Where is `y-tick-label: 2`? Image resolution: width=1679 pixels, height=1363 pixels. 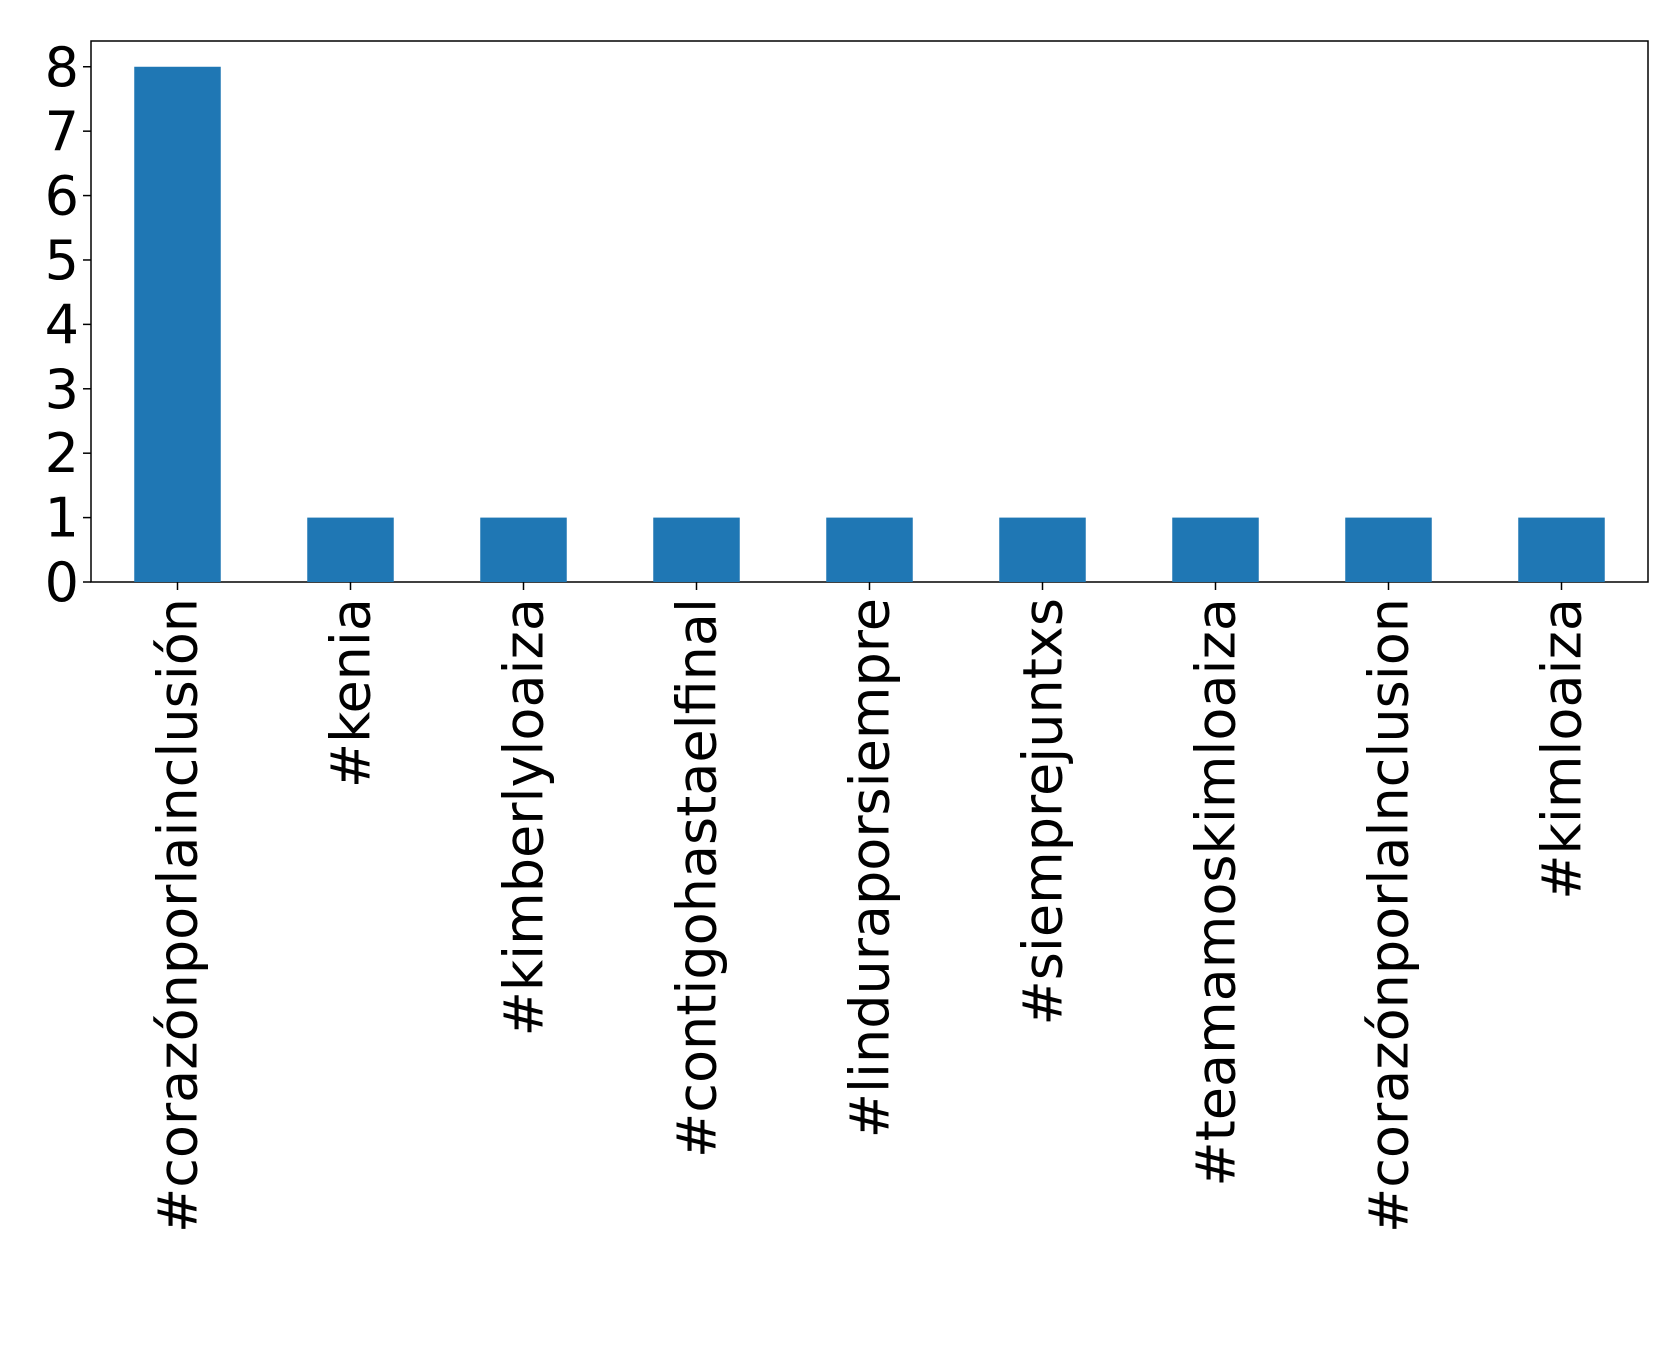
y-tick-label: 2 is located at coordinates (62, 453).